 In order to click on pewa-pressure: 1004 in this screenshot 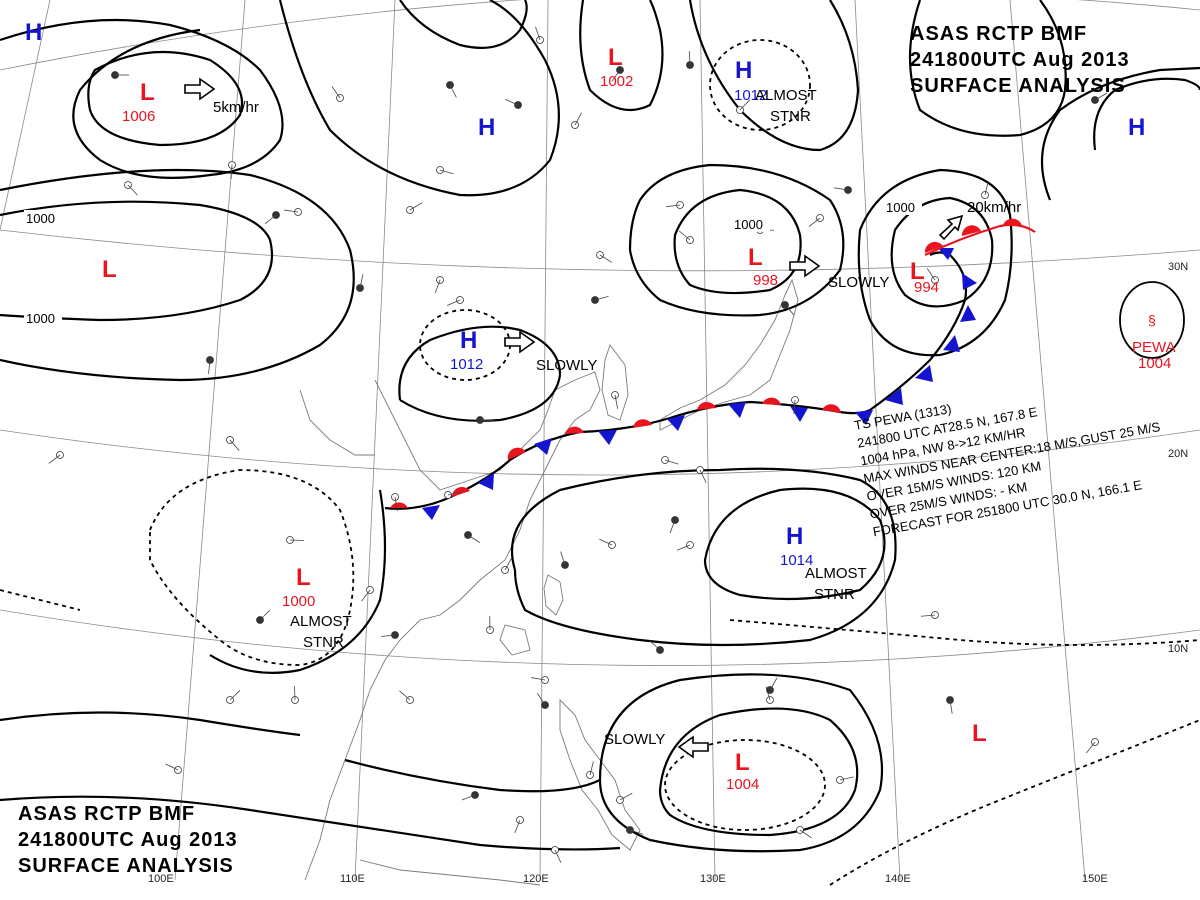, I will do `click(1154, 363)`.